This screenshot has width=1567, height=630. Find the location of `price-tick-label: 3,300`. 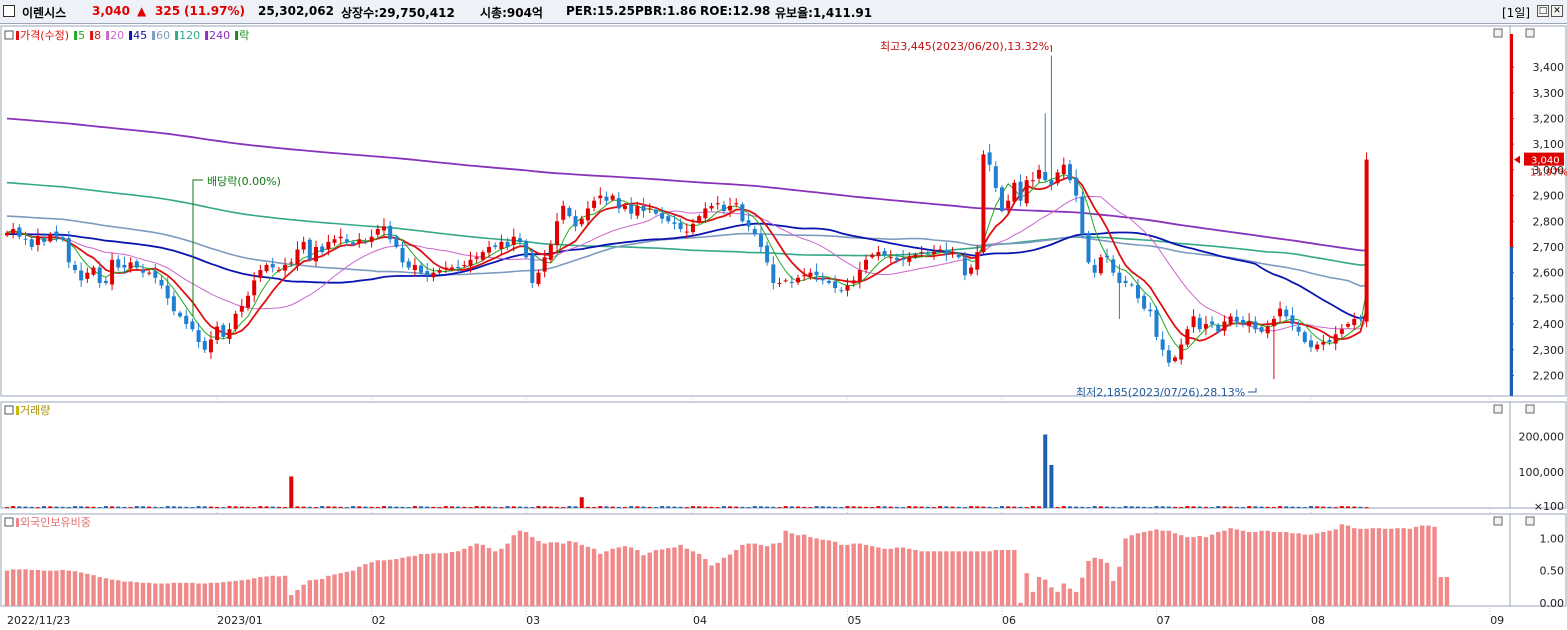

price-tick-label: 3,300 is located at coordinates (1549, 93).